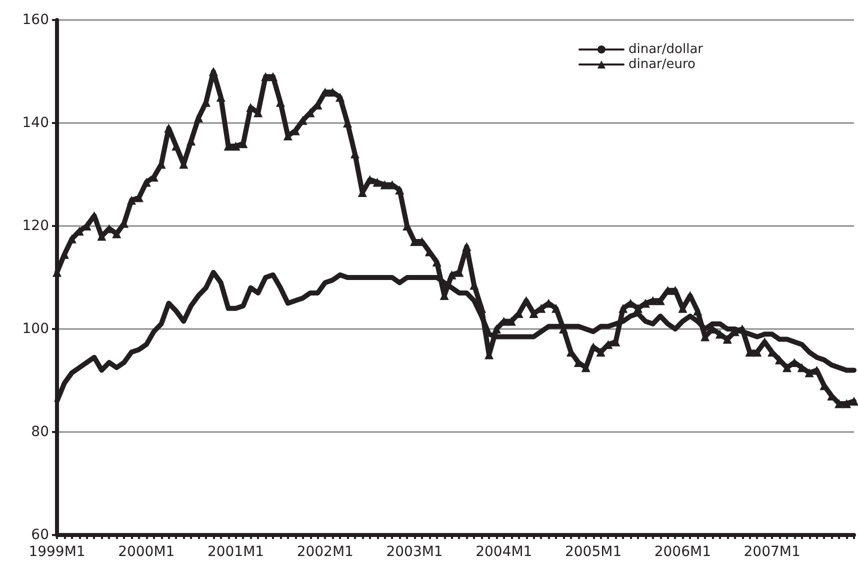 The image size is (858, 569). Describe the element at coordinates (662, 64) in the screenshot. I see `legend-label: dinar/euro` at that location.